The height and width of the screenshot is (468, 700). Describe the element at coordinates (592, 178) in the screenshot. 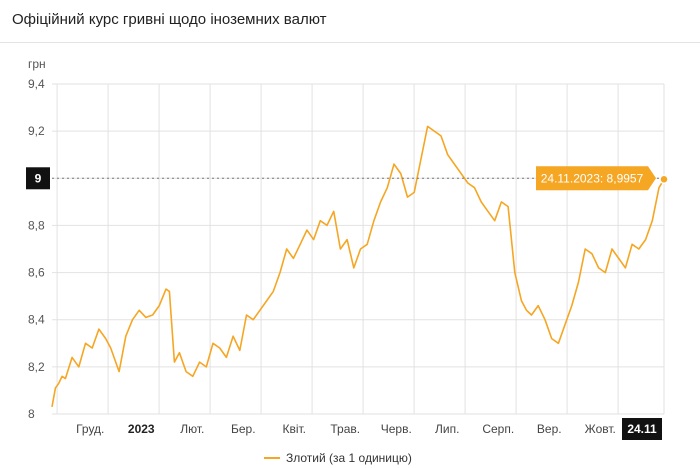

I see `svg-text: 24.11.2023: 8,9957` at that location.